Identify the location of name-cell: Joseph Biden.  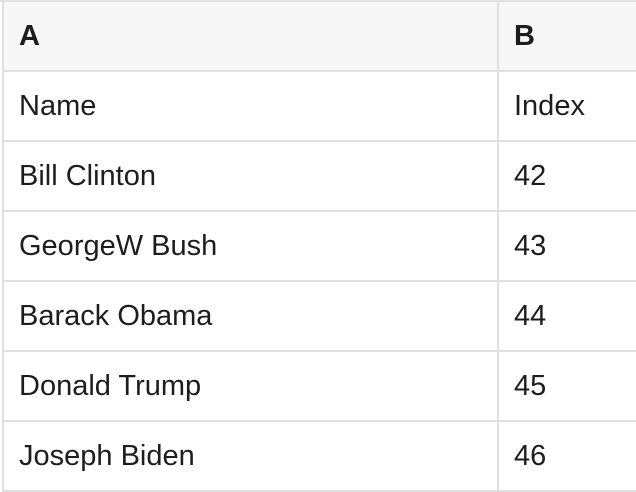
(251, 456).